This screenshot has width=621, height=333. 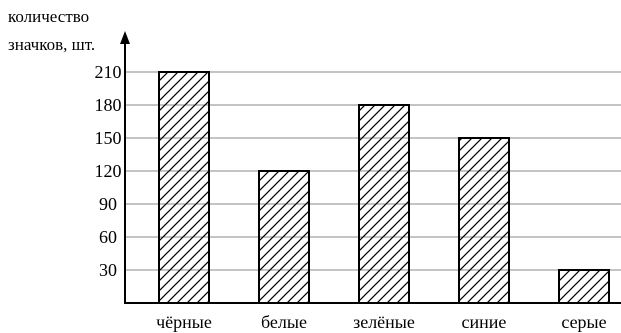 What do you see at coordinates (108, 138) in the screenshot?
I see `y-tick-label: 150` at bounding box center [108, 138].